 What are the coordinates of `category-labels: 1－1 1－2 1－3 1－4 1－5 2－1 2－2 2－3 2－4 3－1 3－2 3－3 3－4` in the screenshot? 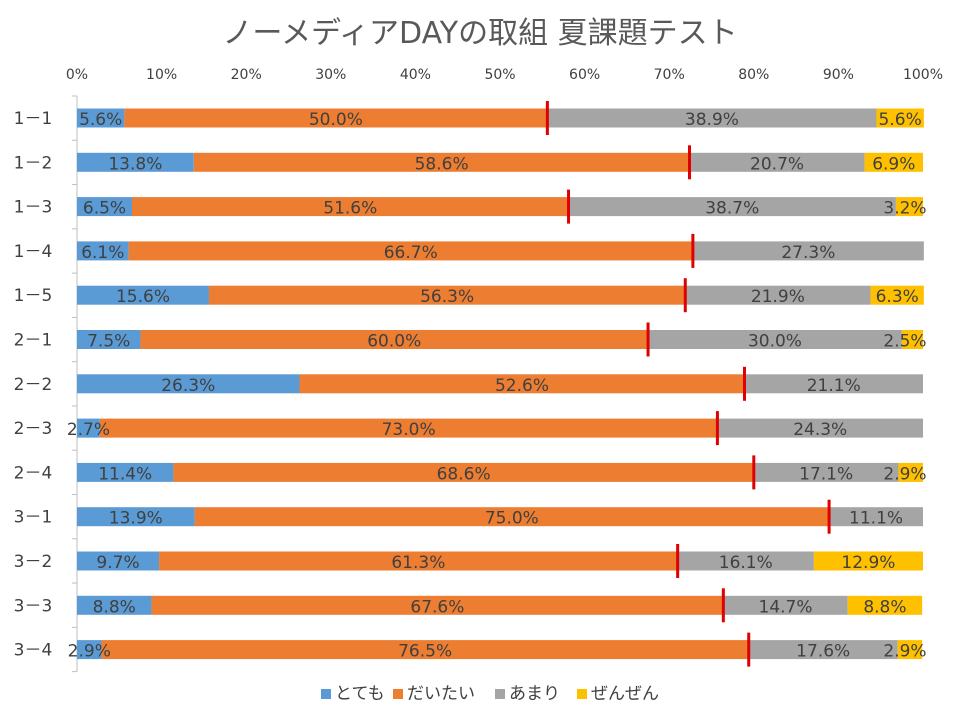 It's located at (33, 385).